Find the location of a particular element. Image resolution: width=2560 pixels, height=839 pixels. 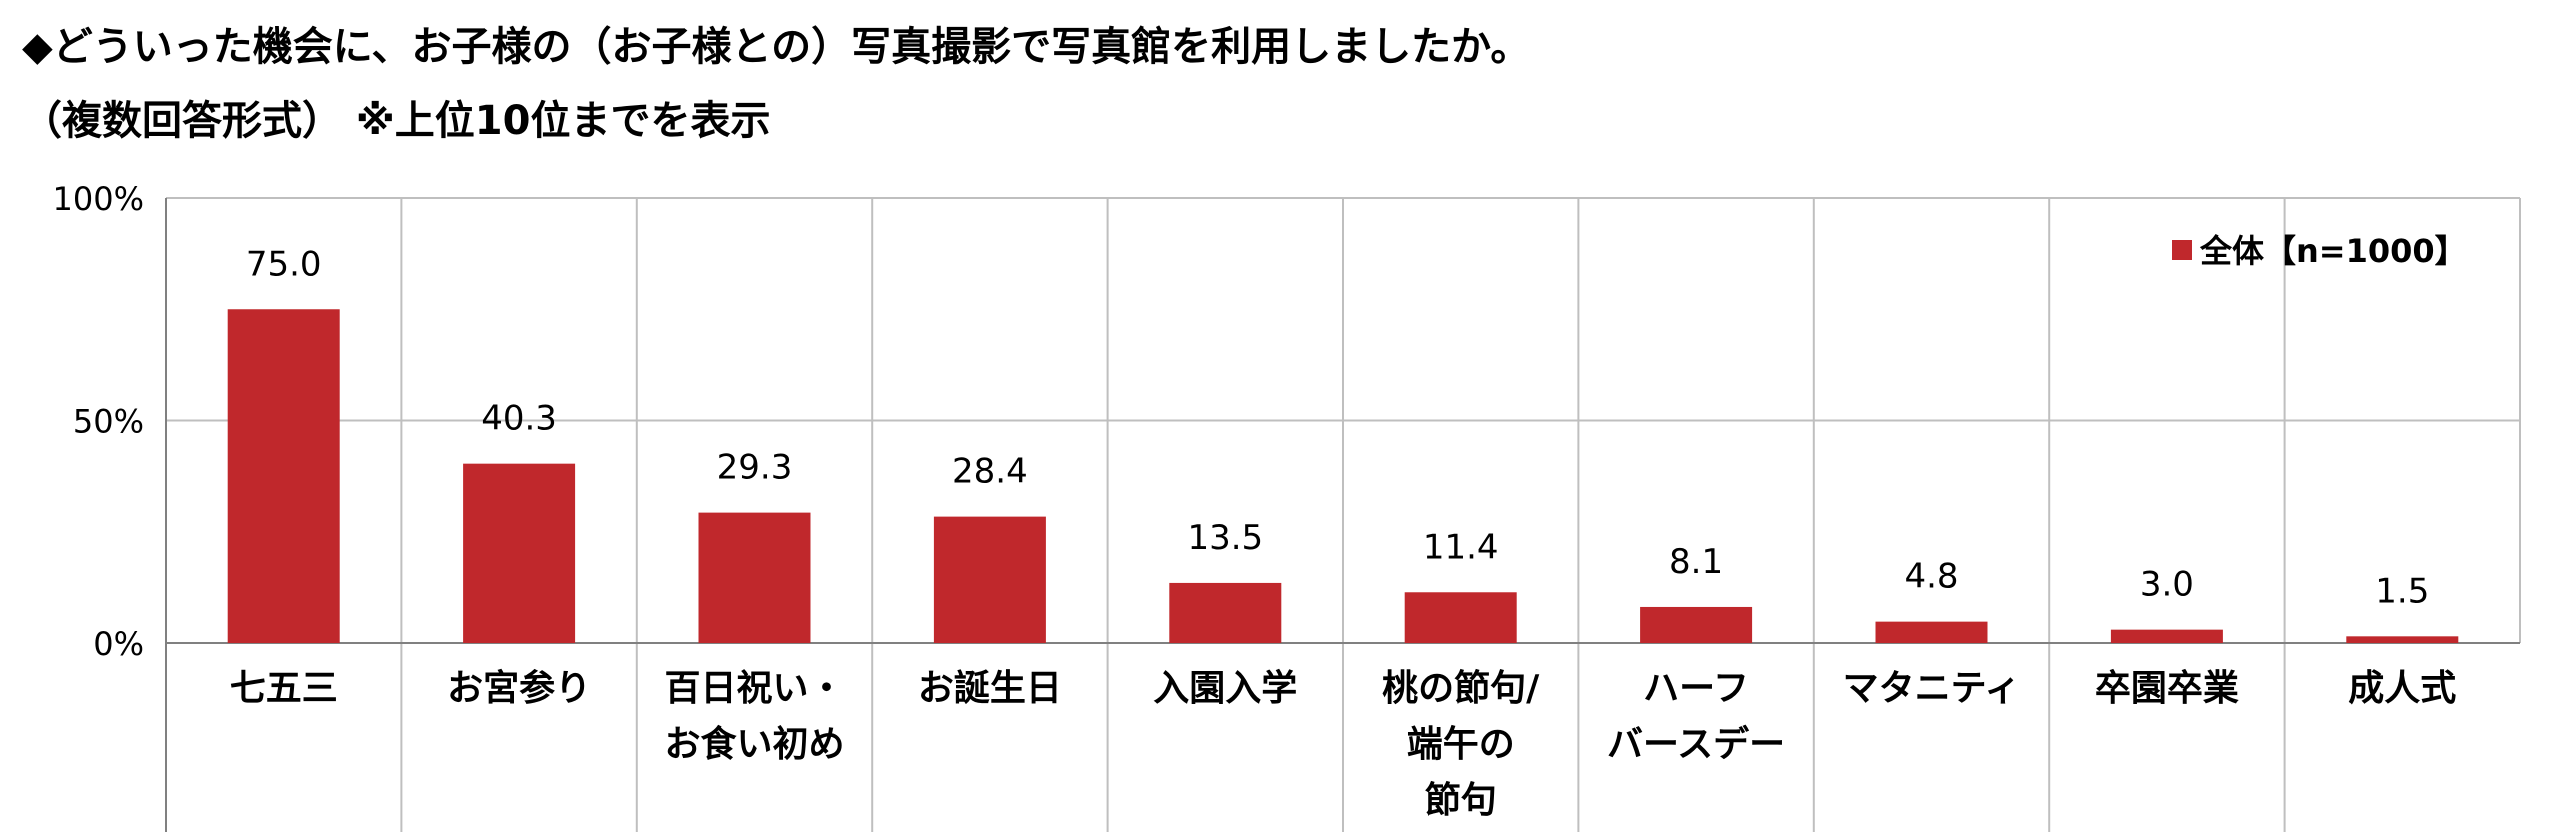

category-label: 節句 is located at coordinates (1461, 800).